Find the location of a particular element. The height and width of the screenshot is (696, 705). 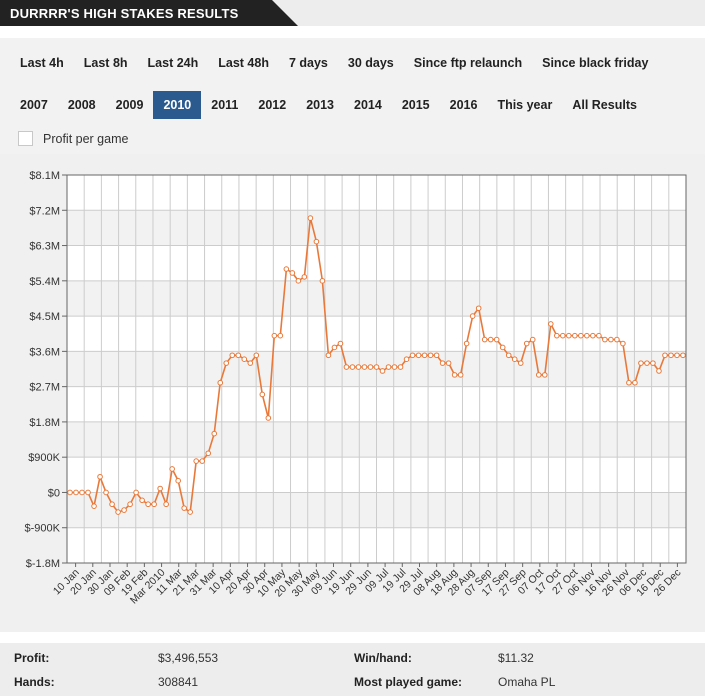

profit-per-game-option: Profit per game is located at coordinates (73, 138).